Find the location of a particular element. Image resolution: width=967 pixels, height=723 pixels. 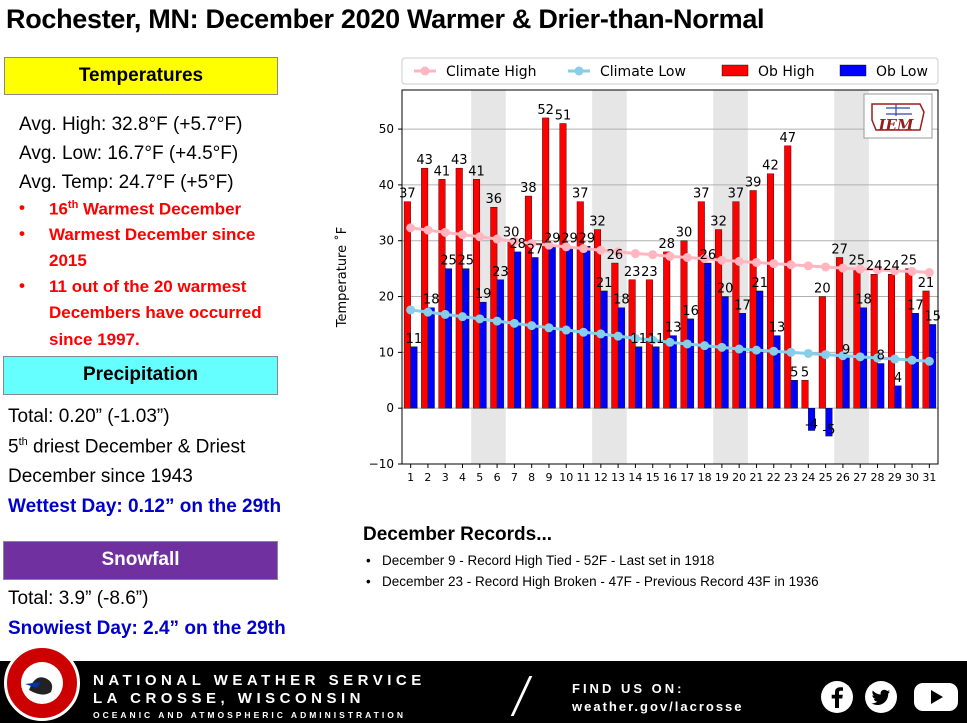

x-tick-label: 20 is located at coordinates (739, 477).